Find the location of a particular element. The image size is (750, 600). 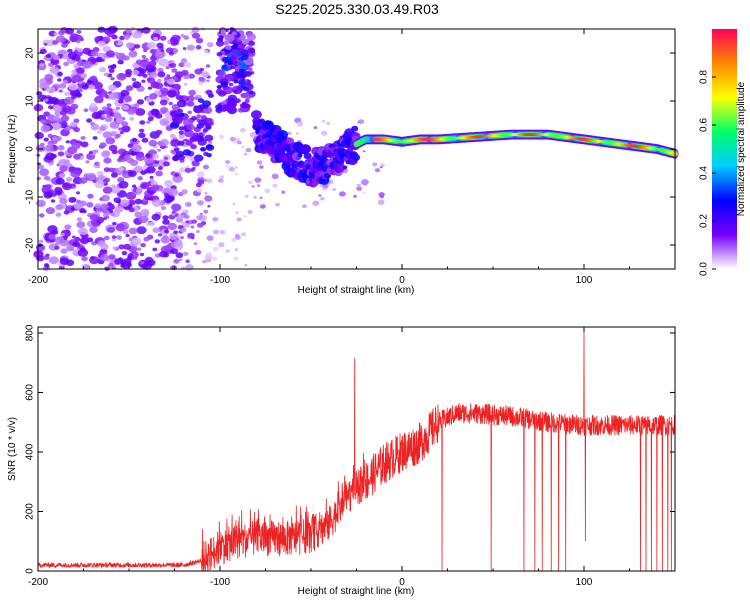

snr-ytick-label: 800 is located at coordinates (30, 332).